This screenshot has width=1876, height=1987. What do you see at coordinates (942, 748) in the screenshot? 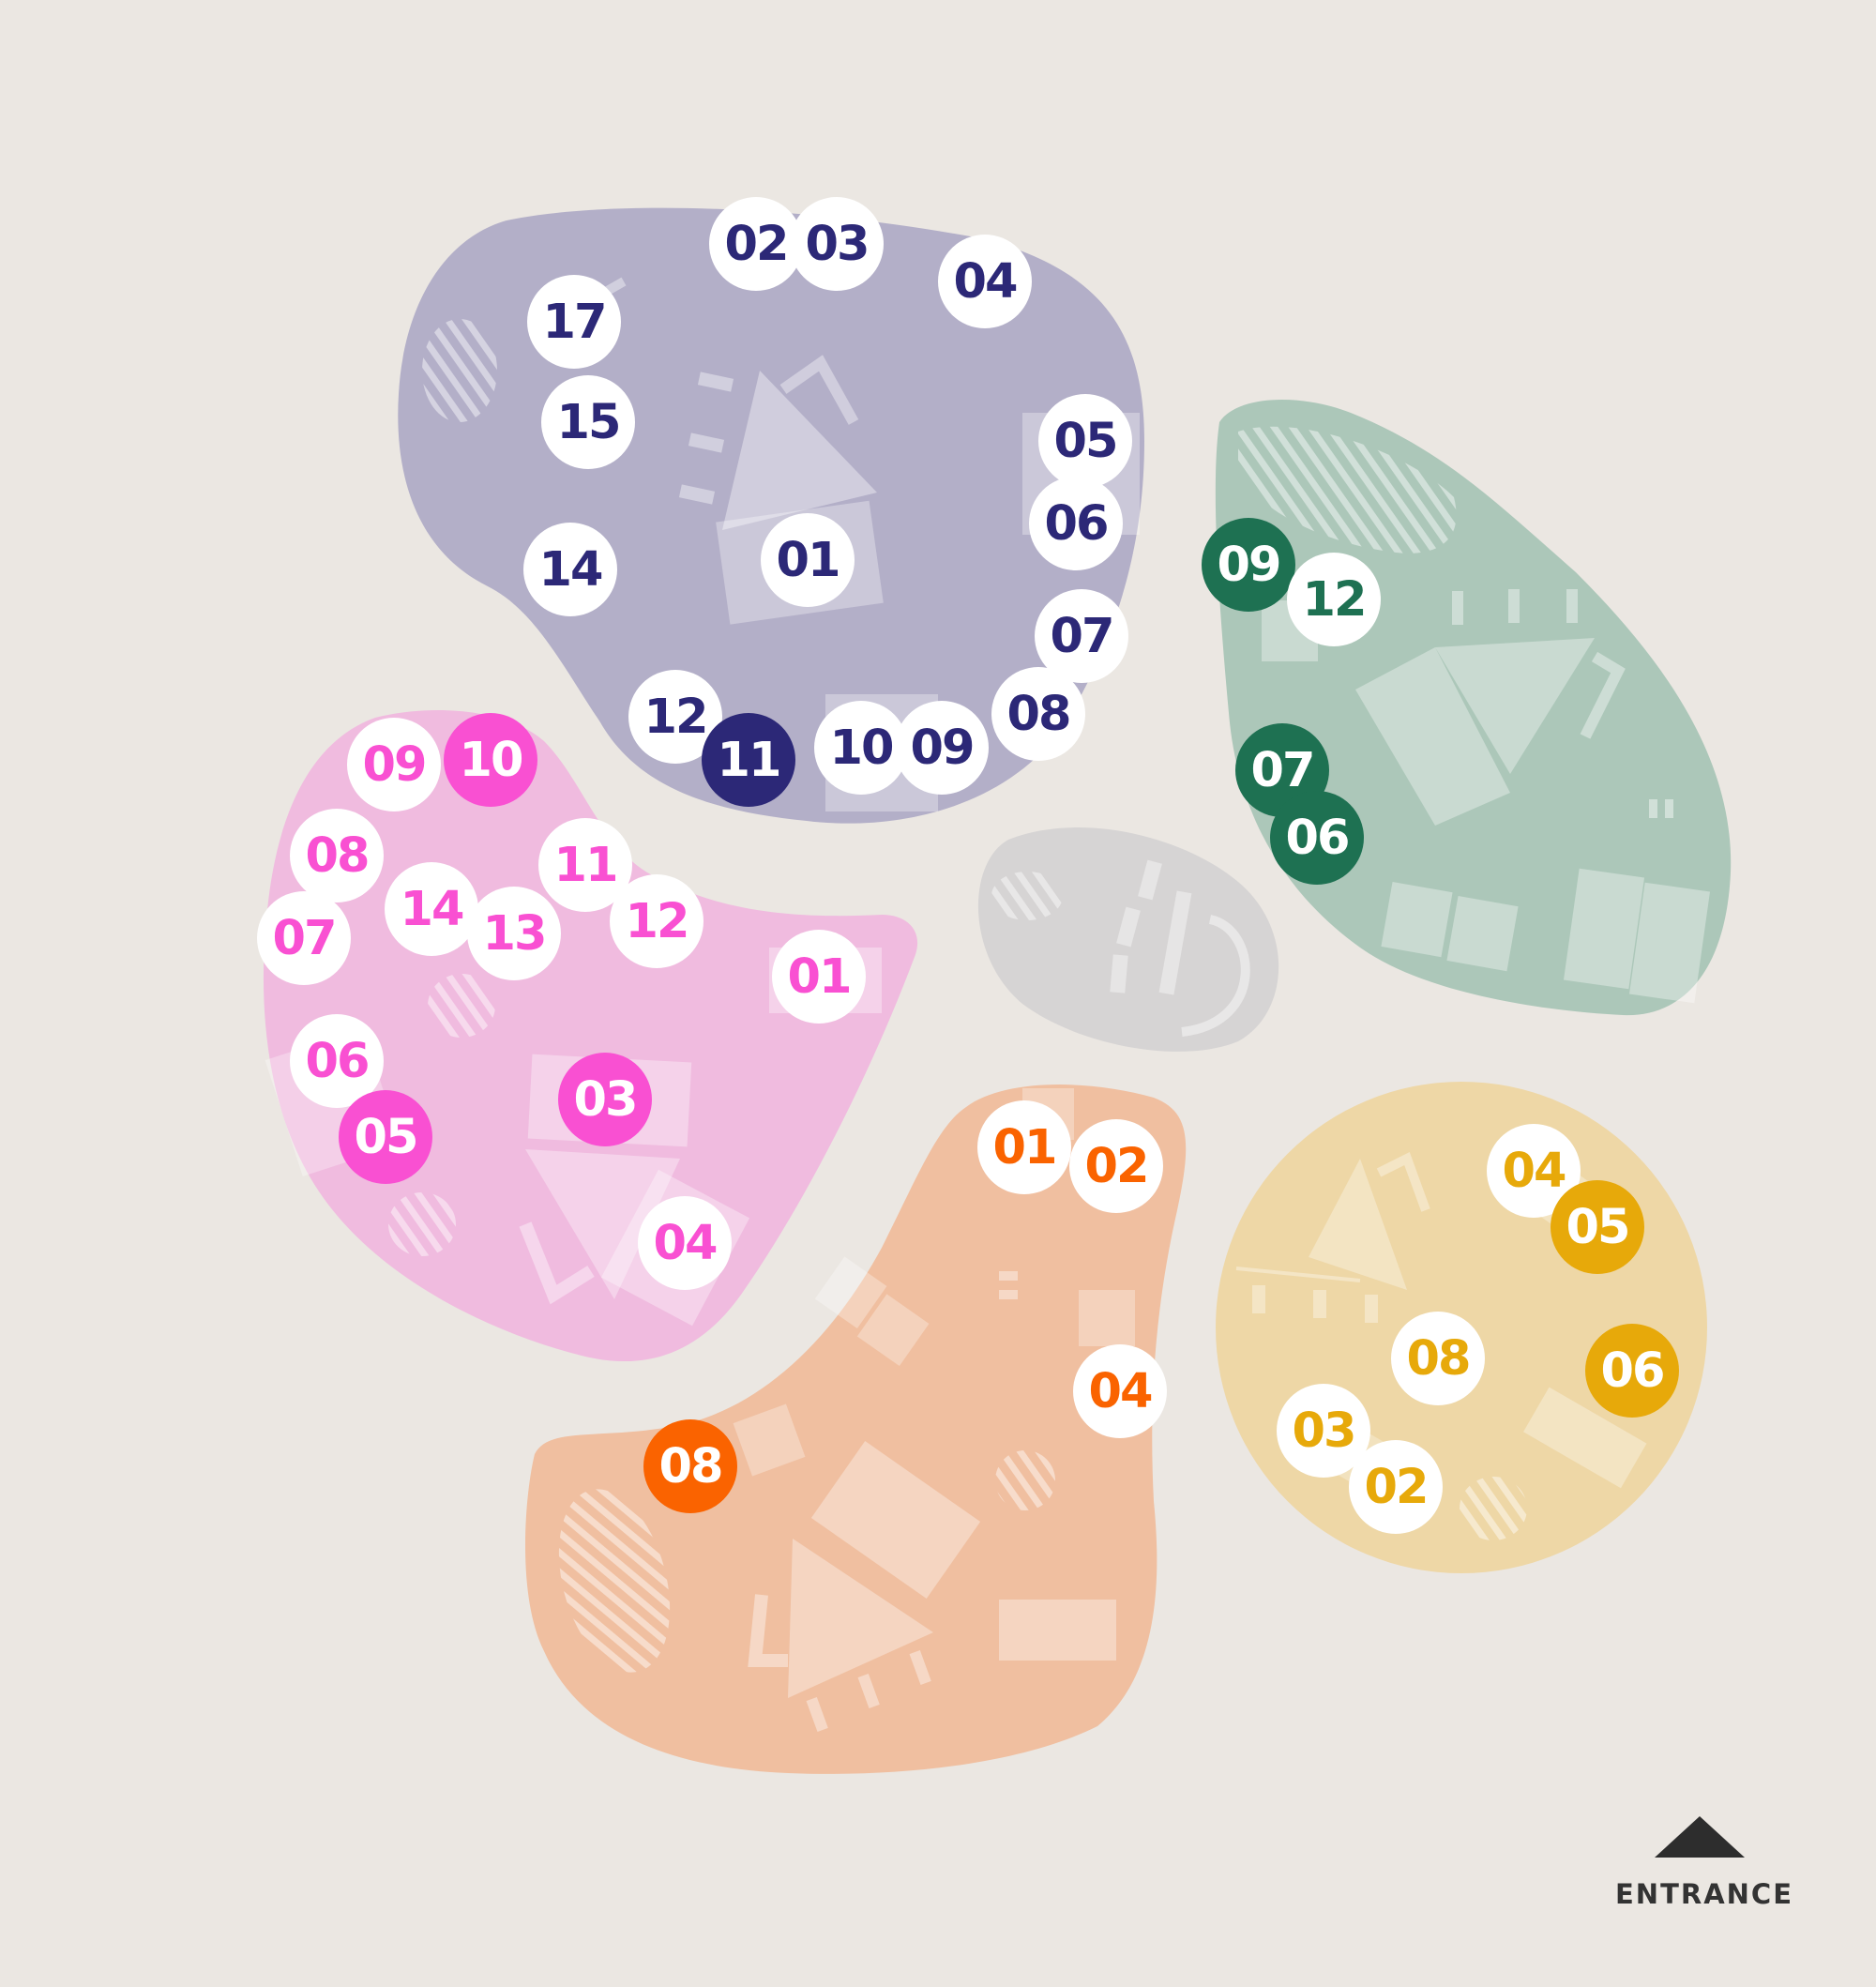
I see `stand-purple-09: 09` at bounding box center [942, 748].